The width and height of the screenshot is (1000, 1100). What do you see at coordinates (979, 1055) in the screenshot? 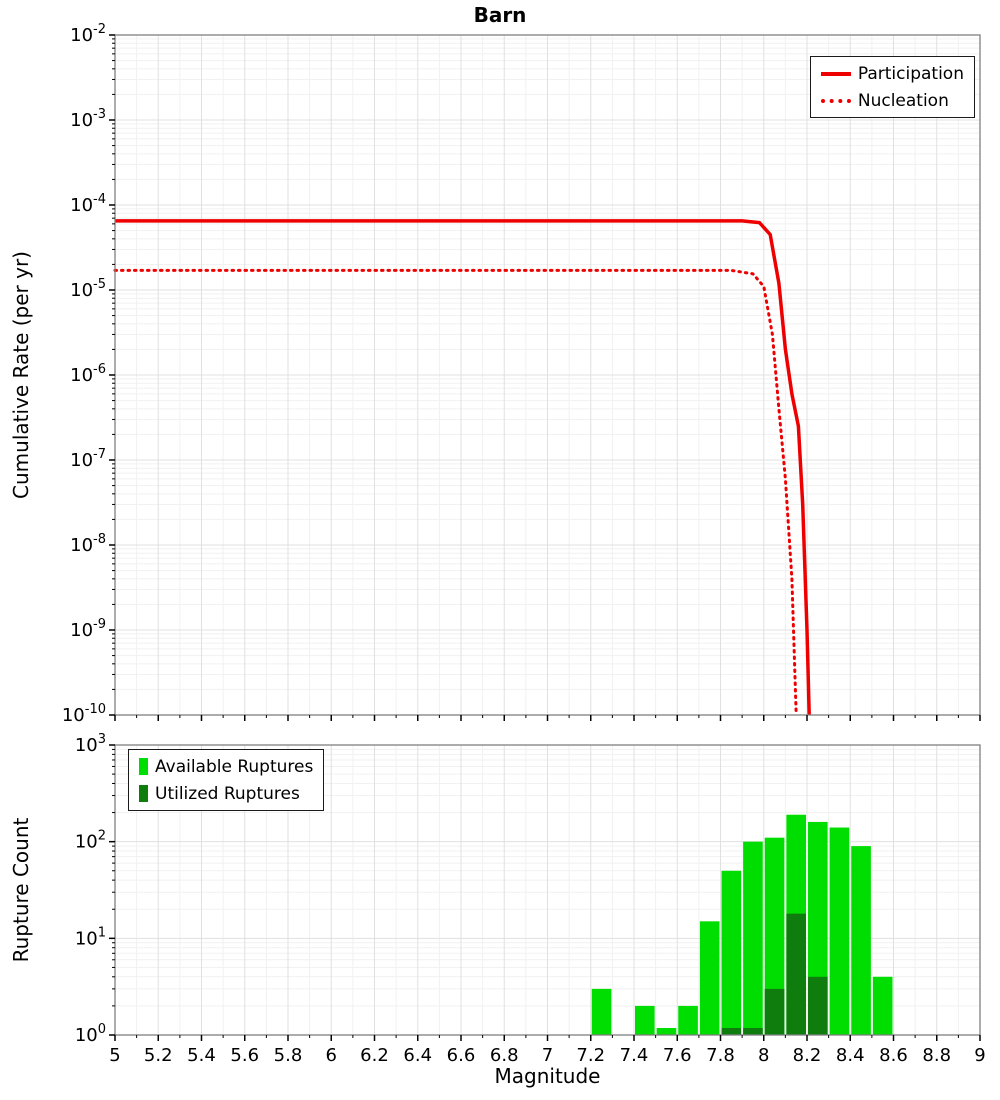
I see `x-tick-label: 9` at bounding box center [979, 1055].